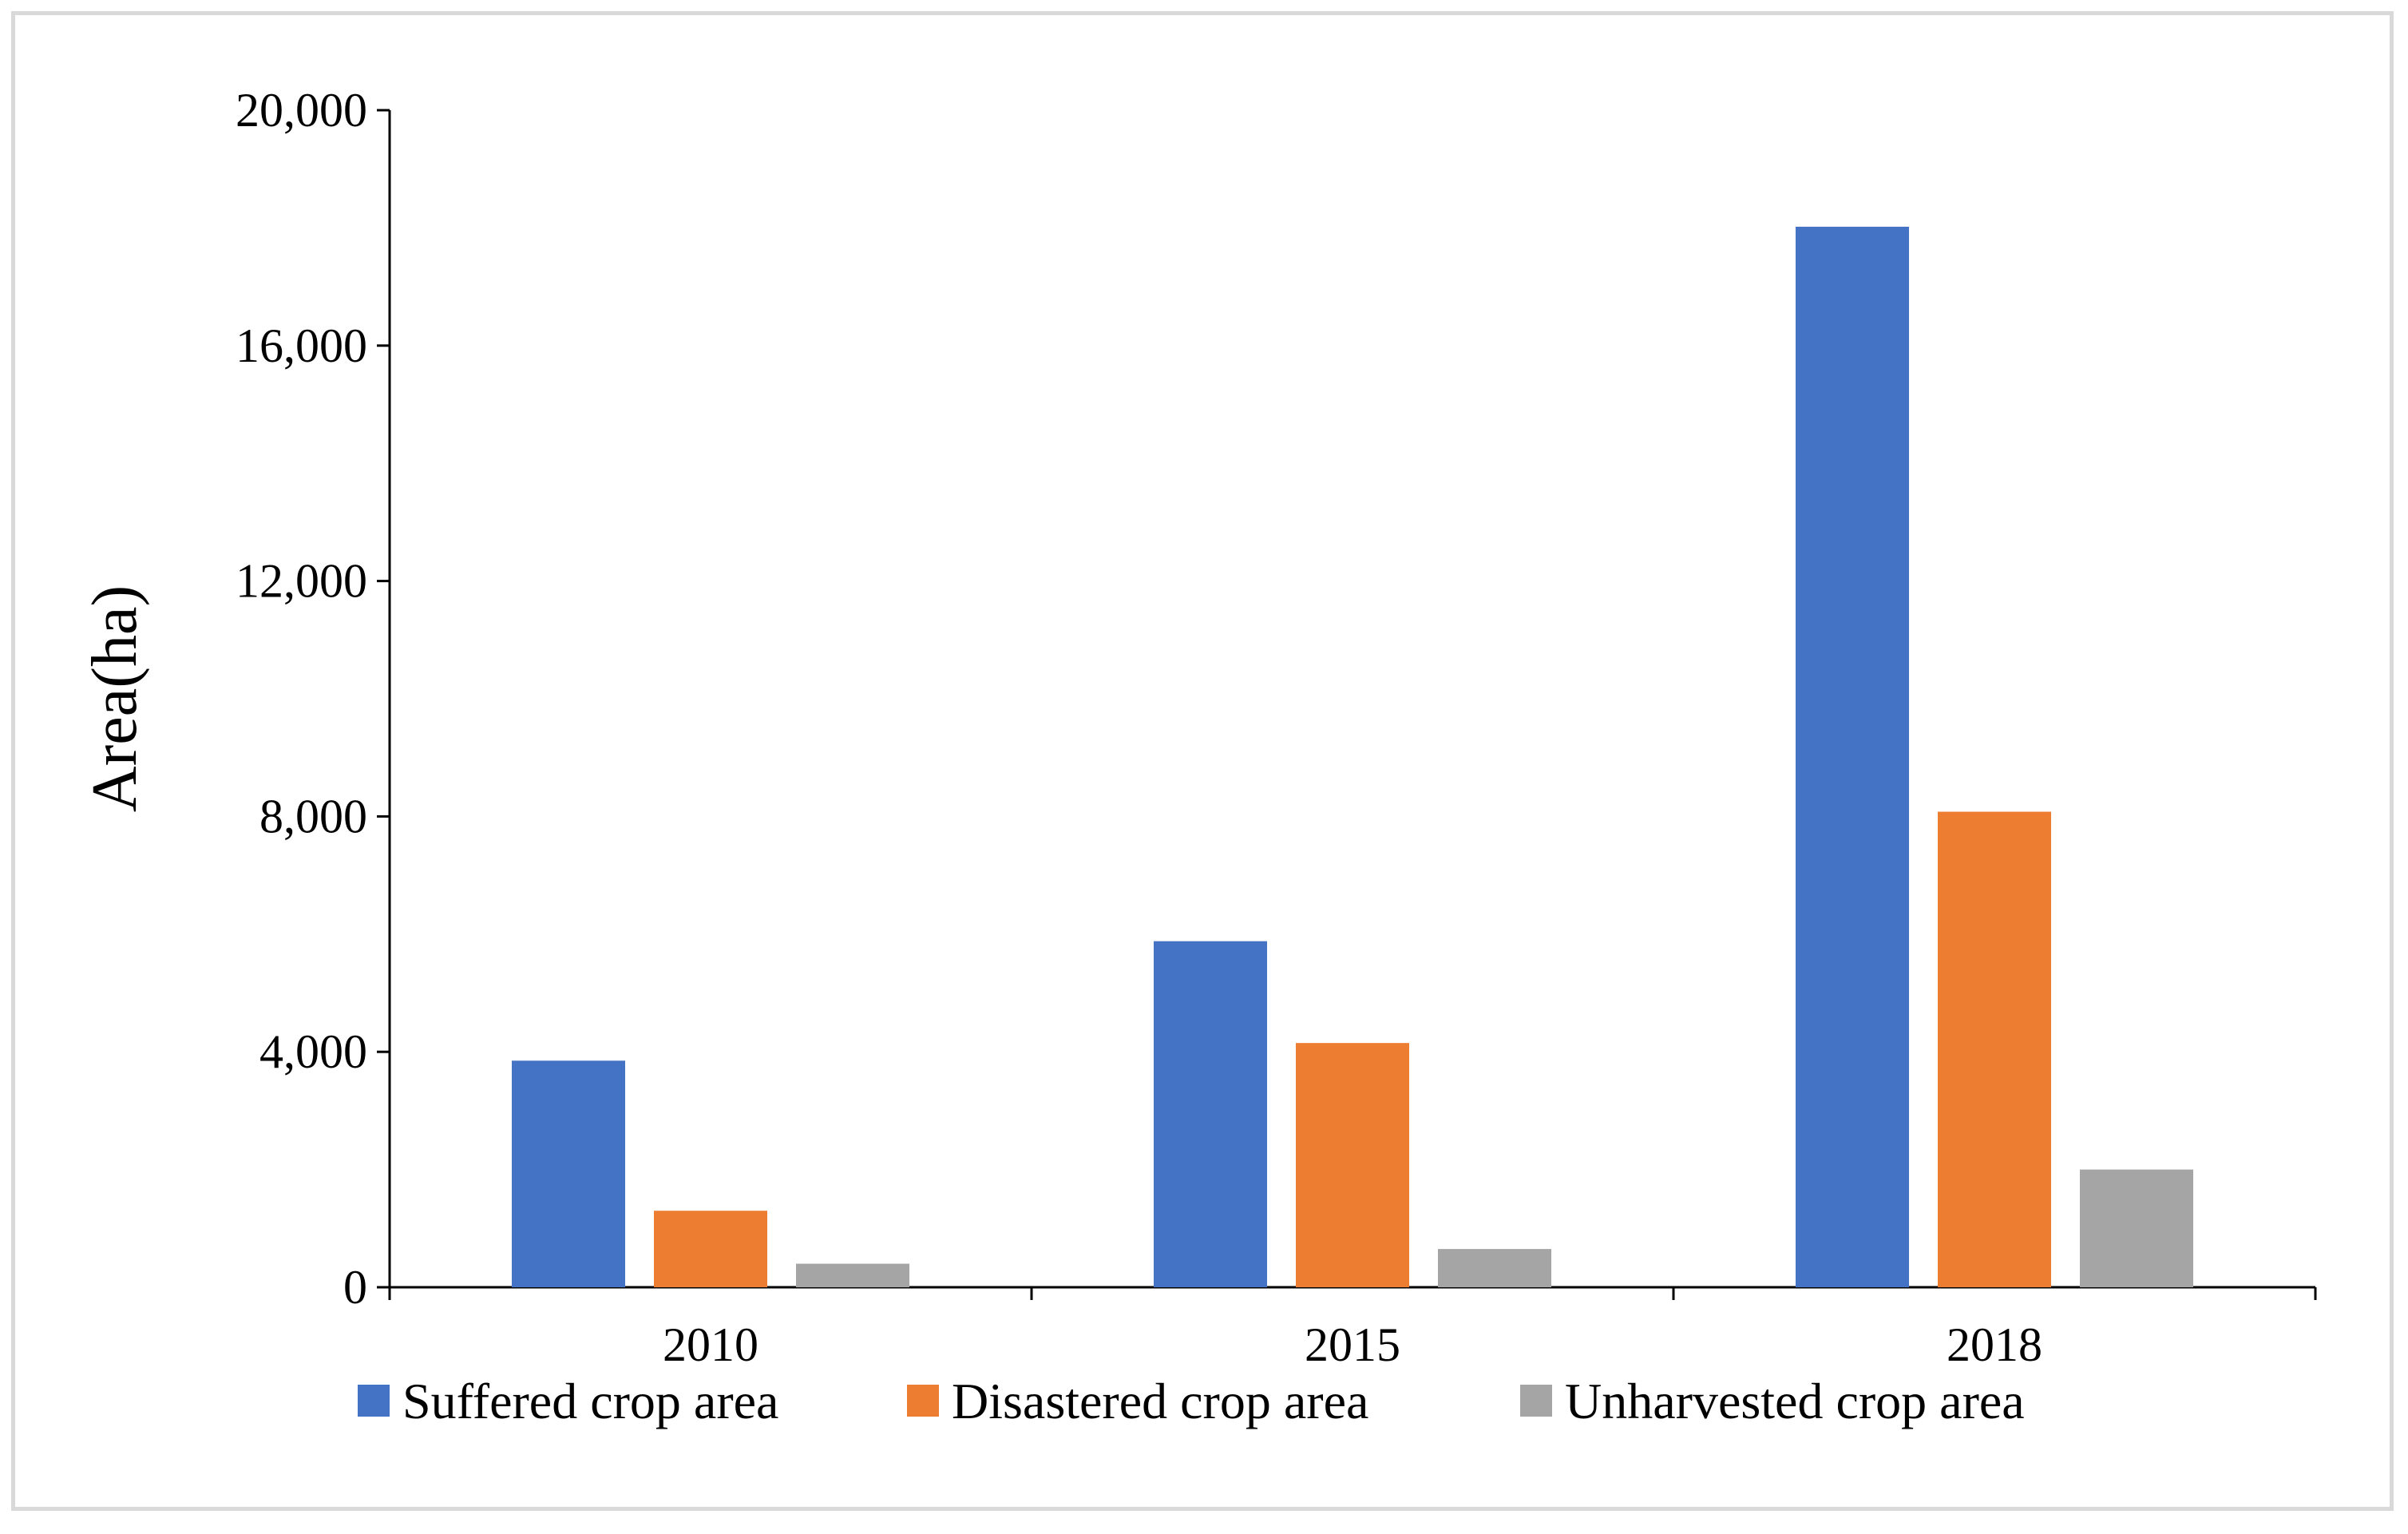 This screenshot has width=2408, height=1534. I want to click on y-tick-label: 20,000, so click(301, 110).